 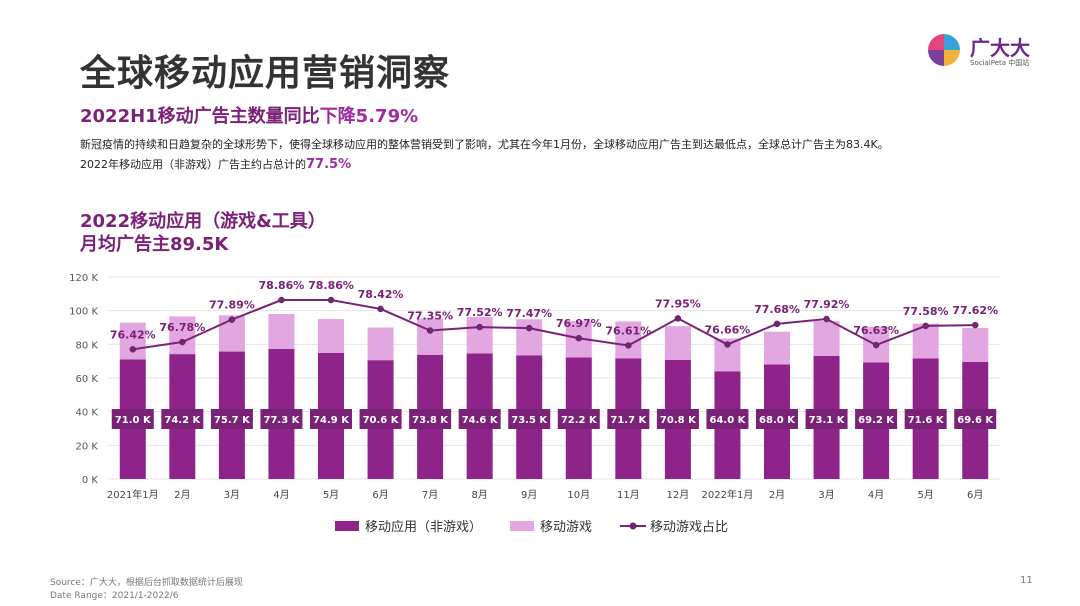 I want to click on line-value-label: 77.52%, so click(x=480, y=312).